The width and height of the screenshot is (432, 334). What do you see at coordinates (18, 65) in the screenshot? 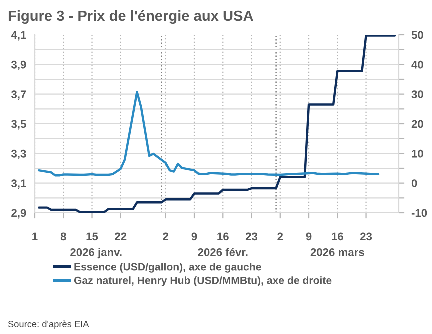
I see `y-tick-label: 3,9` at bounding box center [18, 65].